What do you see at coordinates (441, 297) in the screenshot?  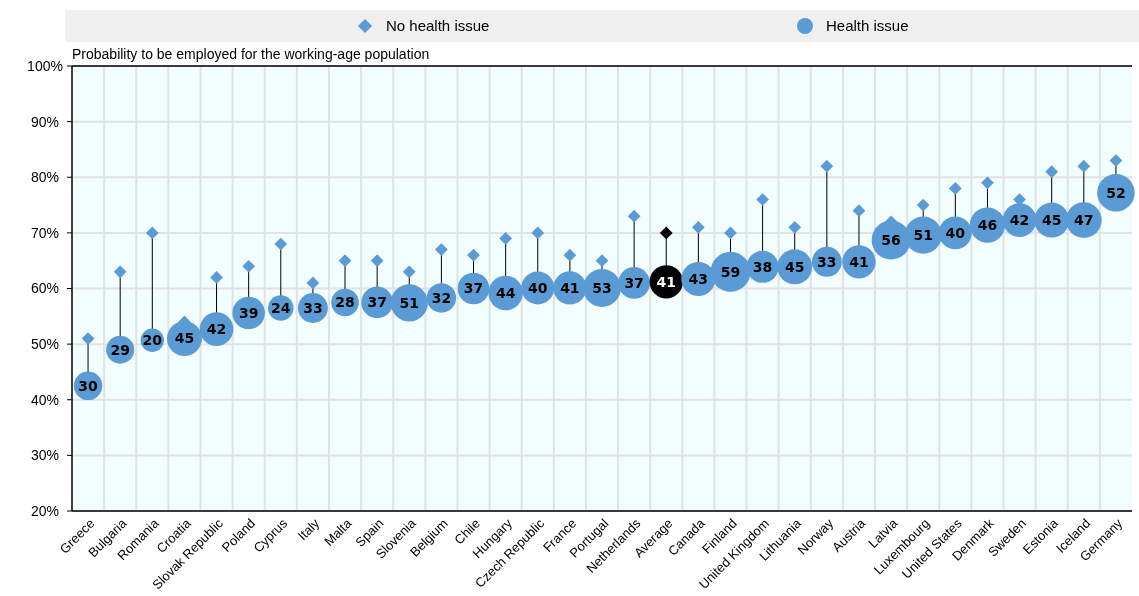 I see `data-label: 32` at bounding box center [441, 297].